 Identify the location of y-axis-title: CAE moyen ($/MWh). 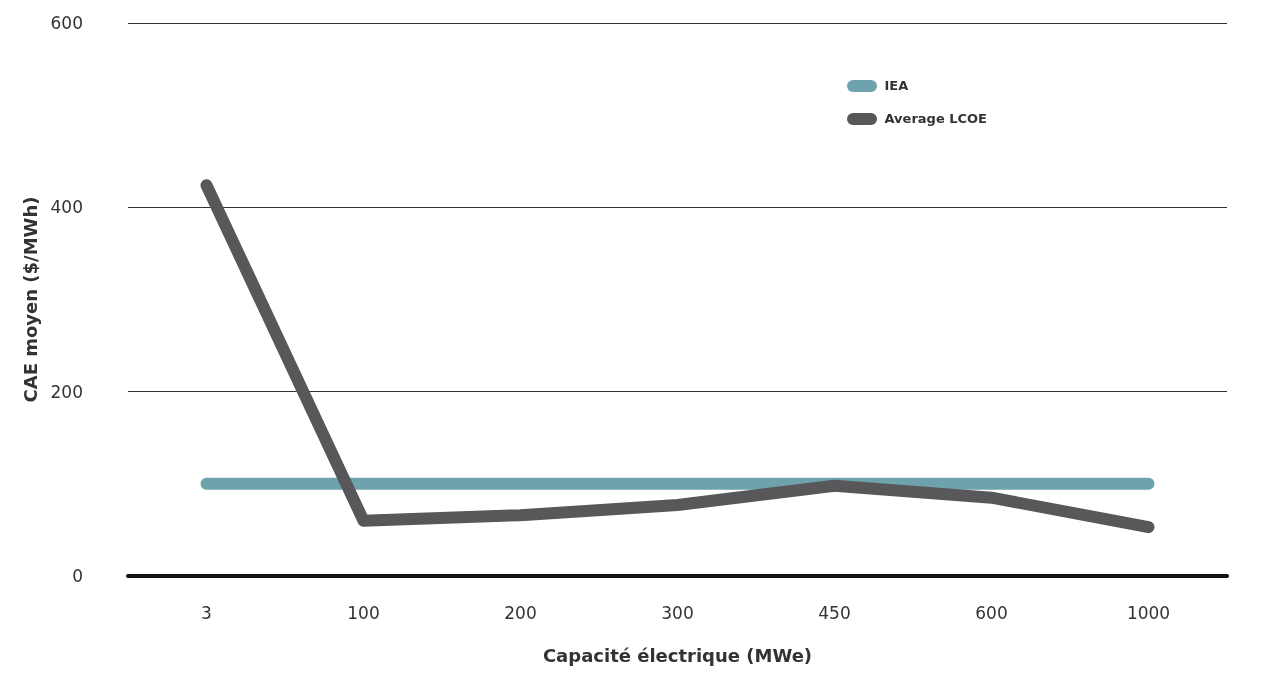
(31, 299).